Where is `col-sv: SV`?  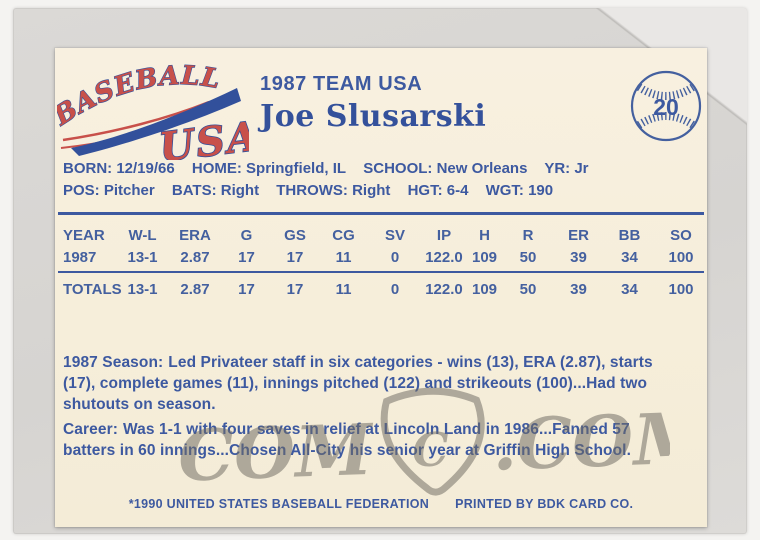 col-sv: SV is located at coordinates (394, 235).